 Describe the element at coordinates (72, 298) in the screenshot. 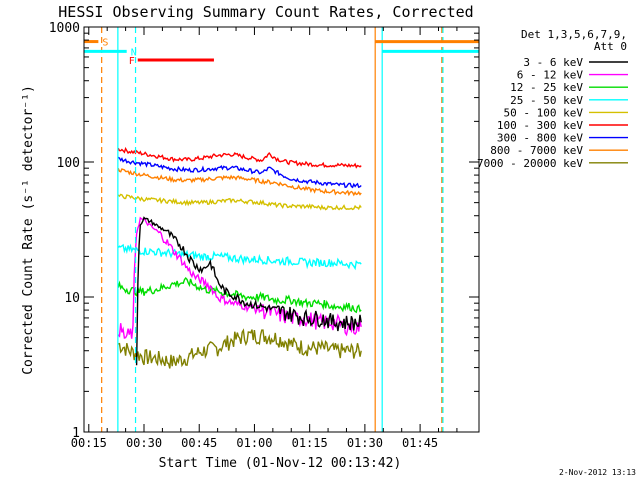

I see `y-tick-label: 10` at that location.